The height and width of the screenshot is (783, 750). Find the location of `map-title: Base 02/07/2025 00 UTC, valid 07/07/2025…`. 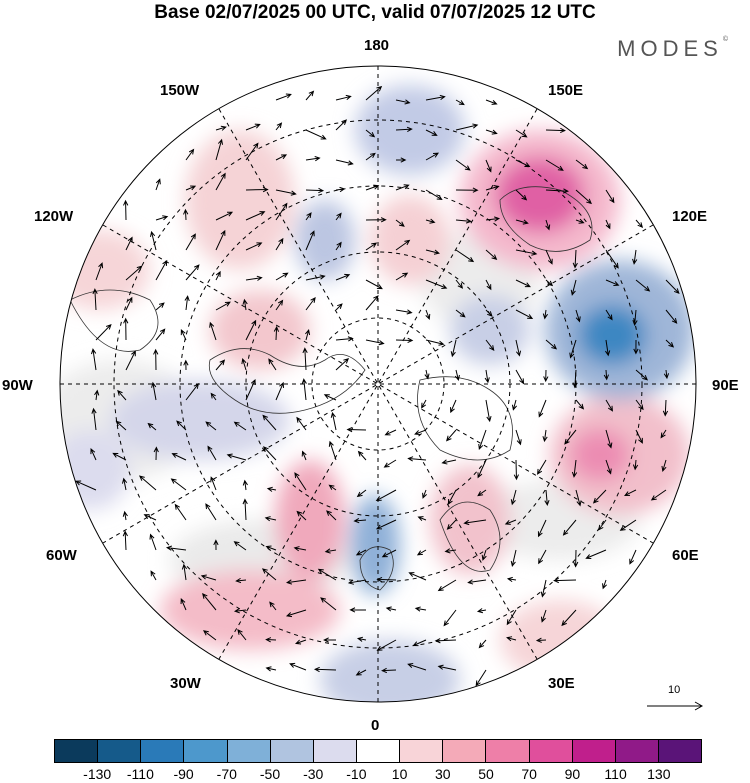

map-title: Base 02/07/2025 00 UTC, valid 07/07/2025… is located at coordinates (375, 12).